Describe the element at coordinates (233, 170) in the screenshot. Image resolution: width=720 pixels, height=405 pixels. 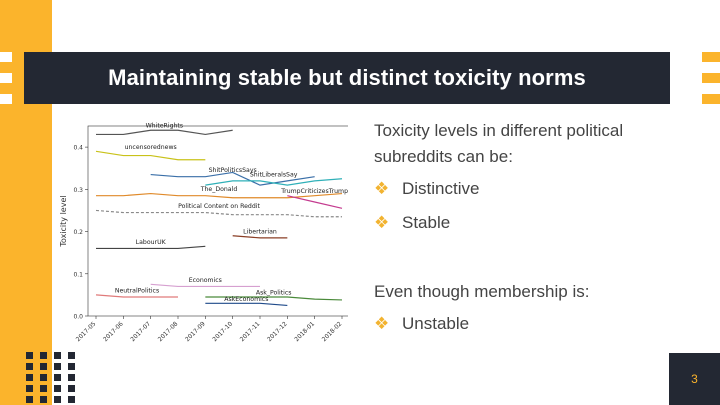
I see `series-label: ShitPoliticsSays` at that location.